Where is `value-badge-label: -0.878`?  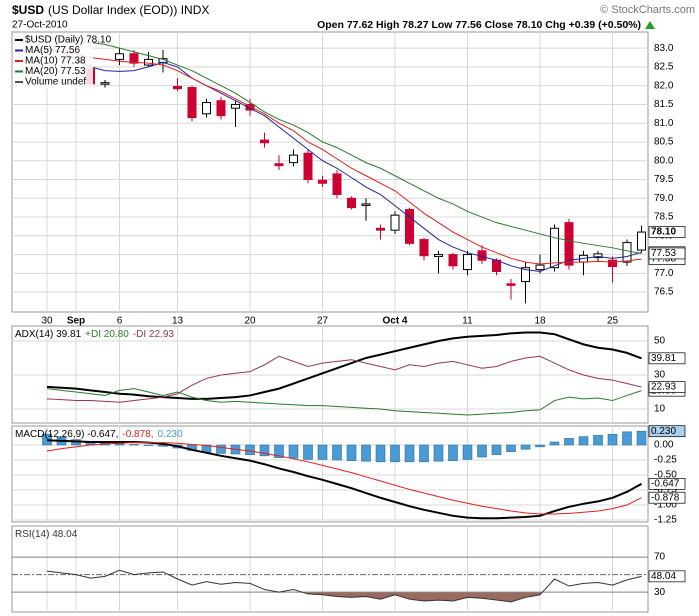 value-badge-label: -0.878 is located at coordinates (665, 497).